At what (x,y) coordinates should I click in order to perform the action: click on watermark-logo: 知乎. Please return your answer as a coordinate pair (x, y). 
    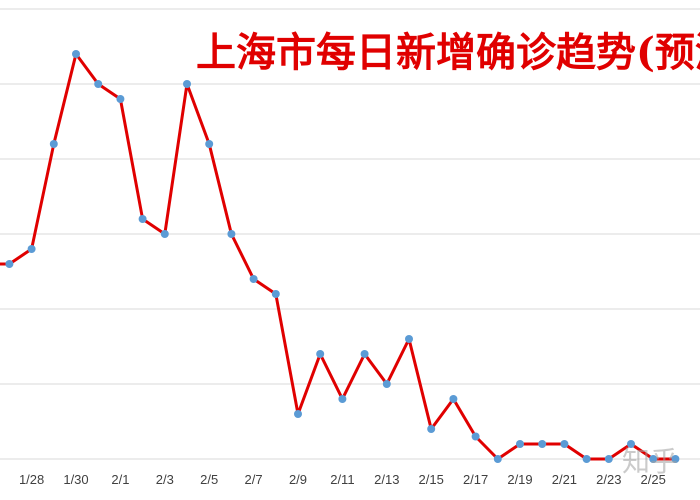
    Looking at the image, I should click on (650, 461).